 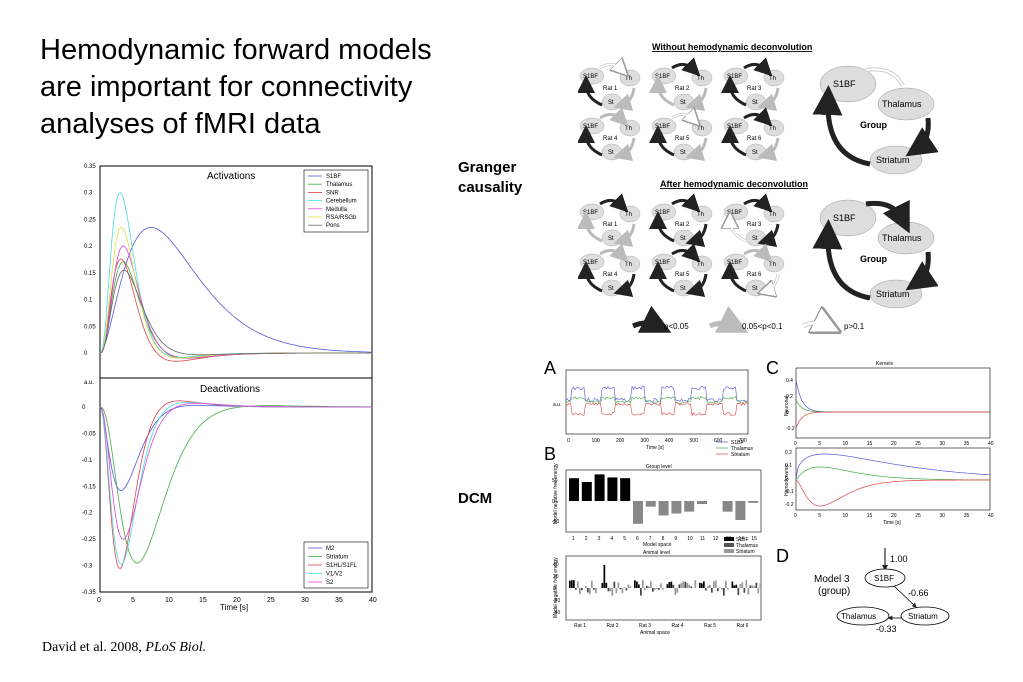 I want to click on granger-bottom-title: After hemodynamic deconvolution, so click(x=734, y=184).